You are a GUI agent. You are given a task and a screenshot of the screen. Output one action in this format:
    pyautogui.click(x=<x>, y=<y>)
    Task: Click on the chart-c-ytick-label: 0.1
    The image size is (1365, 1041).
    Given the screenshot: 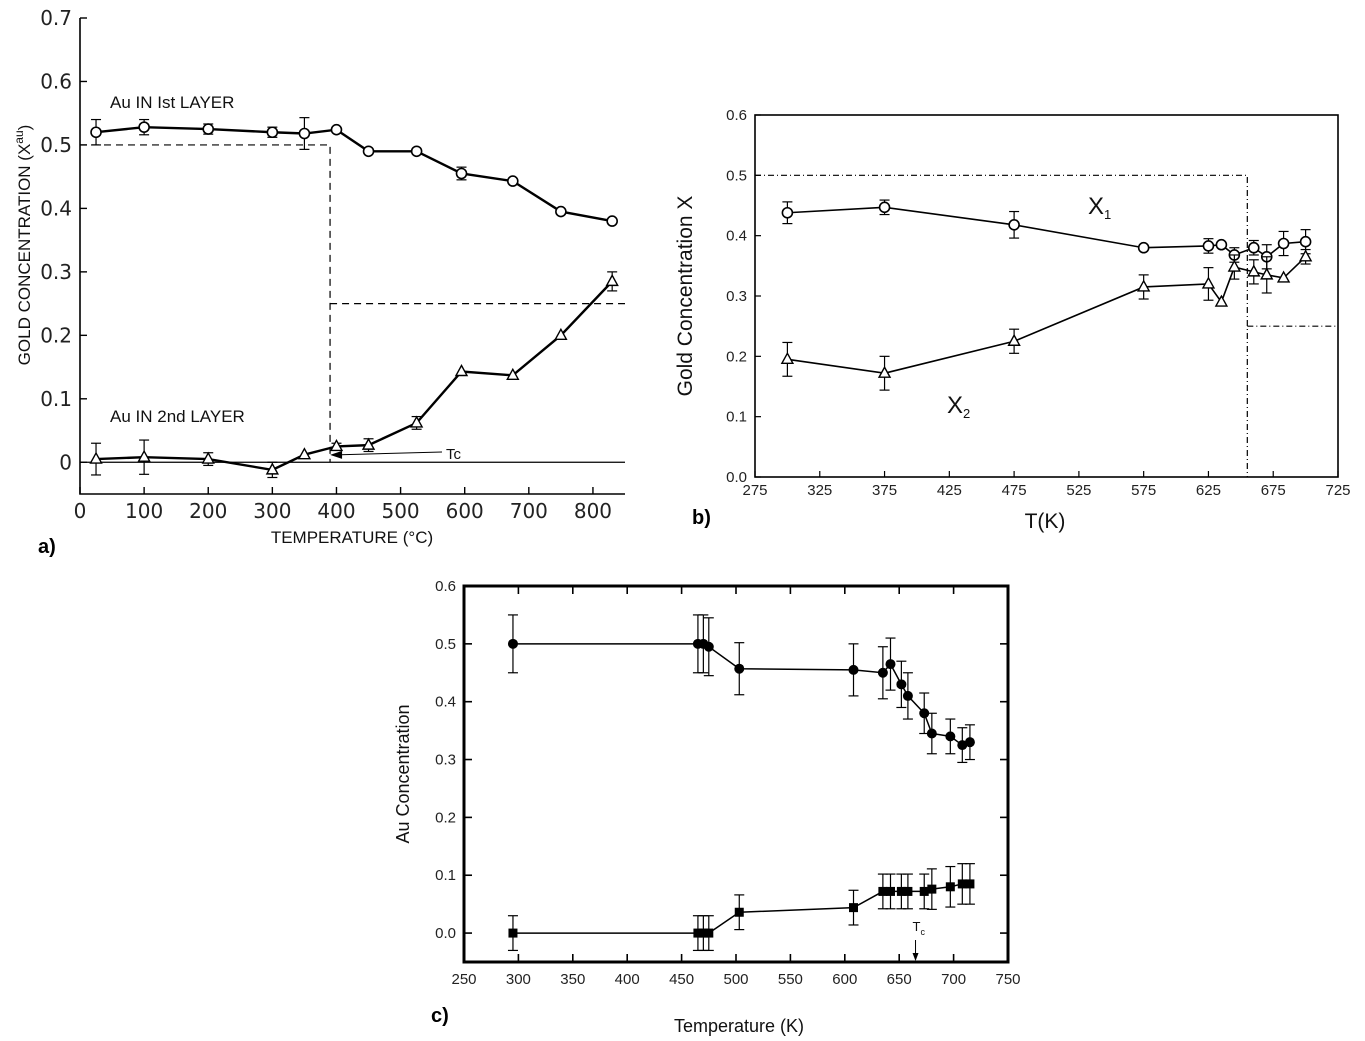 What is the action you would take?
    pyautogui.click(x=445, y=875)
    